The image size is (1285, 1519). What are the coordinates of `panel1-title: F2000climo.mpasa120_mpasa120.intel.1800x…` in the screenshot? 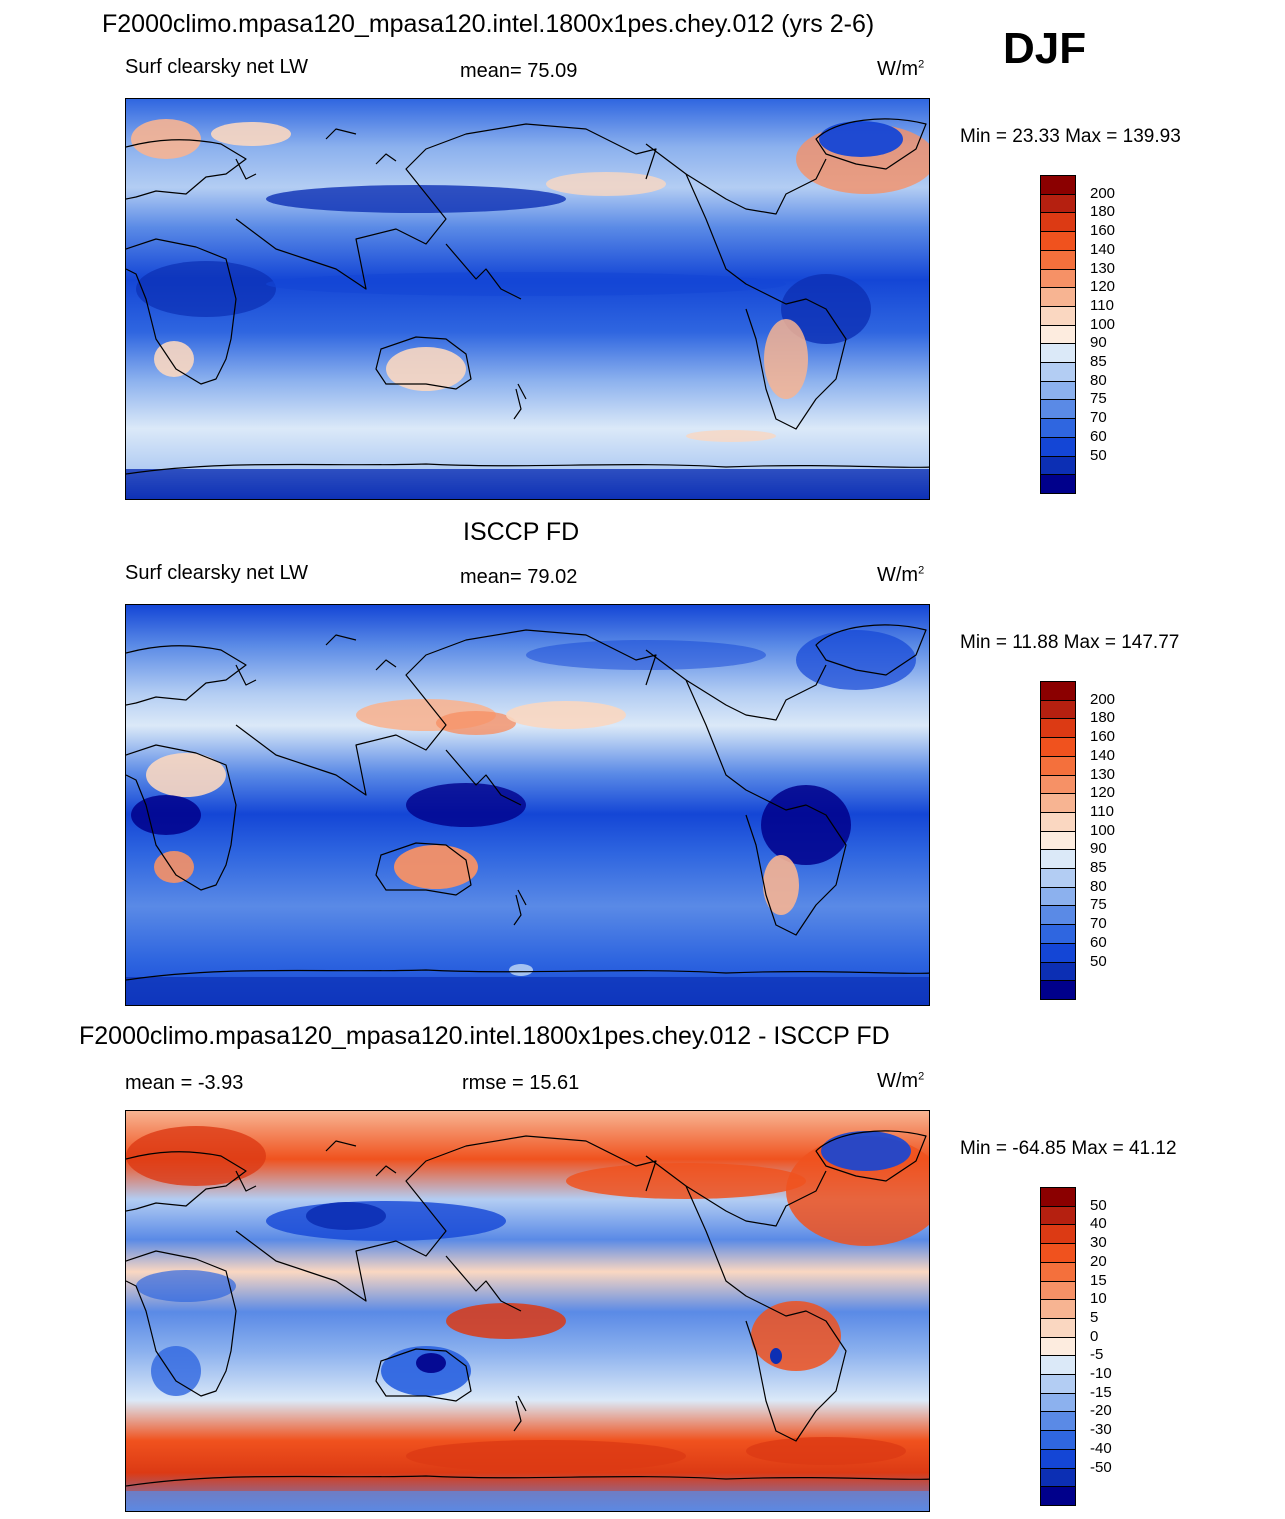 It's located at (488, 24).